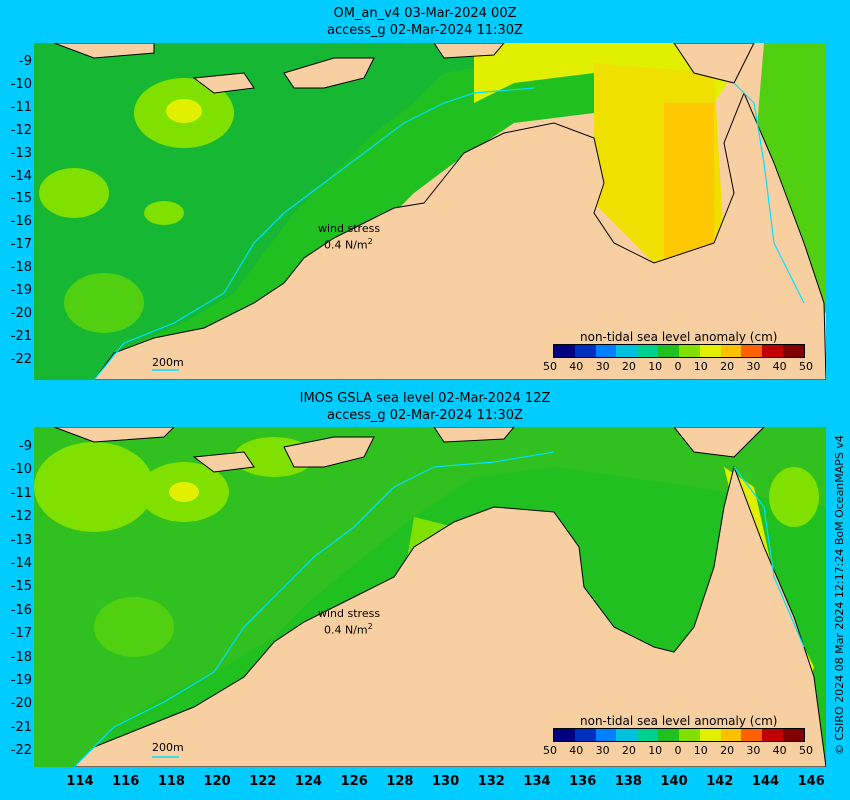 This screenshot has width=850, height=800. I want to click on bottom-y-tick-label: -18, so click(21, 657).